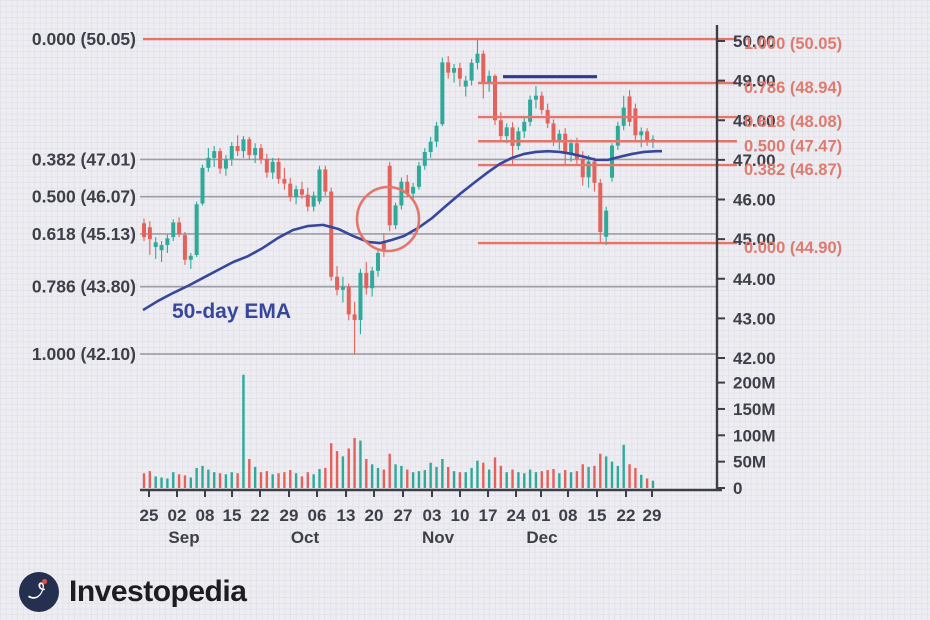 The width and height of the screenshot is (930, 620). I want to click on investopedia-logo: Investopedia, so click(132, 592).